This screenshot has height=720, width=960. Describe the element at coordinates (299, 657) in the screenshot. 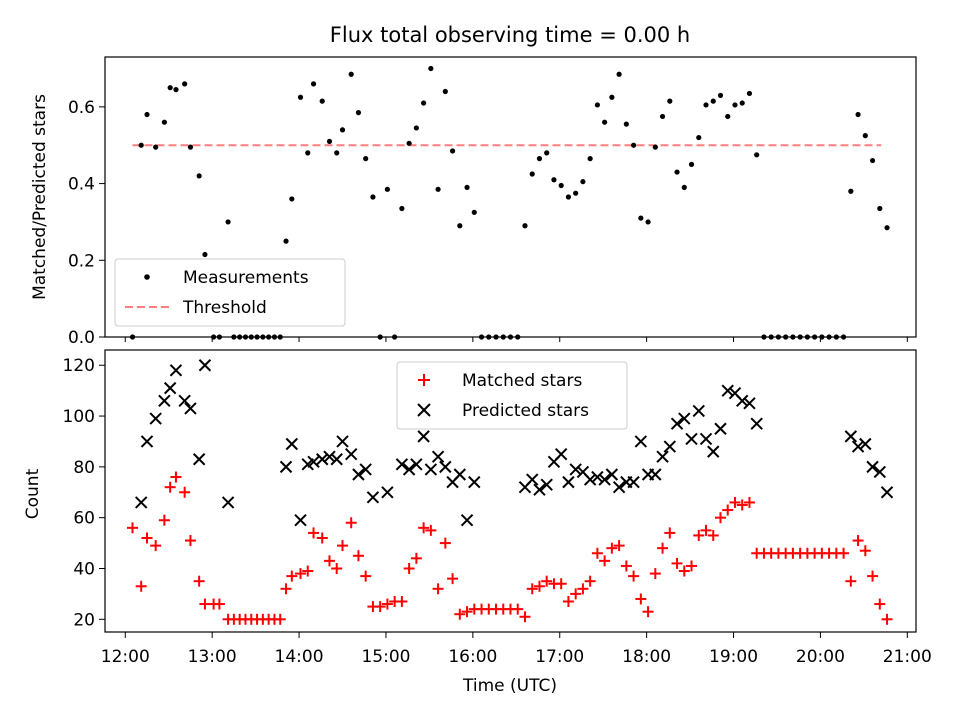

I see `x-tick-label: 14:00` at that location.